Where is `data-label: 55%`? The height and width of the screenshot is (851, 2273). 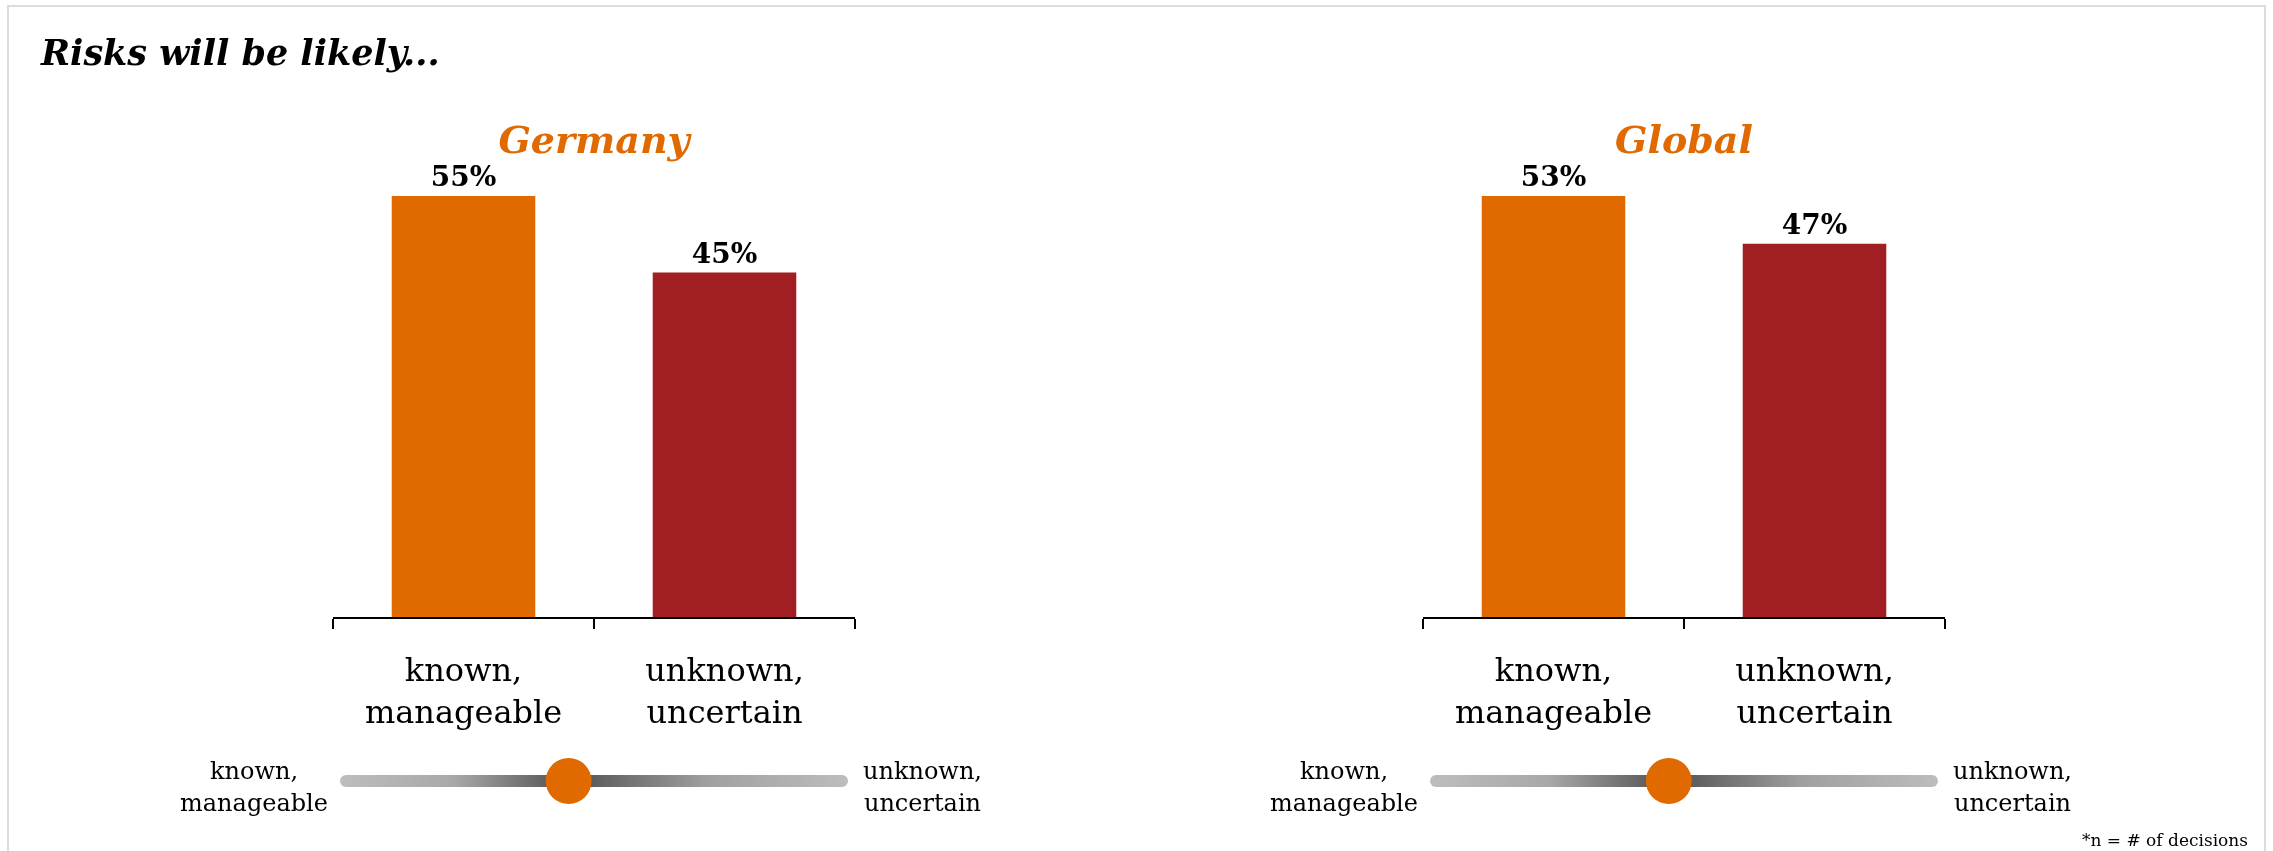 data-label: 55% is located at coordinates (463, 176).